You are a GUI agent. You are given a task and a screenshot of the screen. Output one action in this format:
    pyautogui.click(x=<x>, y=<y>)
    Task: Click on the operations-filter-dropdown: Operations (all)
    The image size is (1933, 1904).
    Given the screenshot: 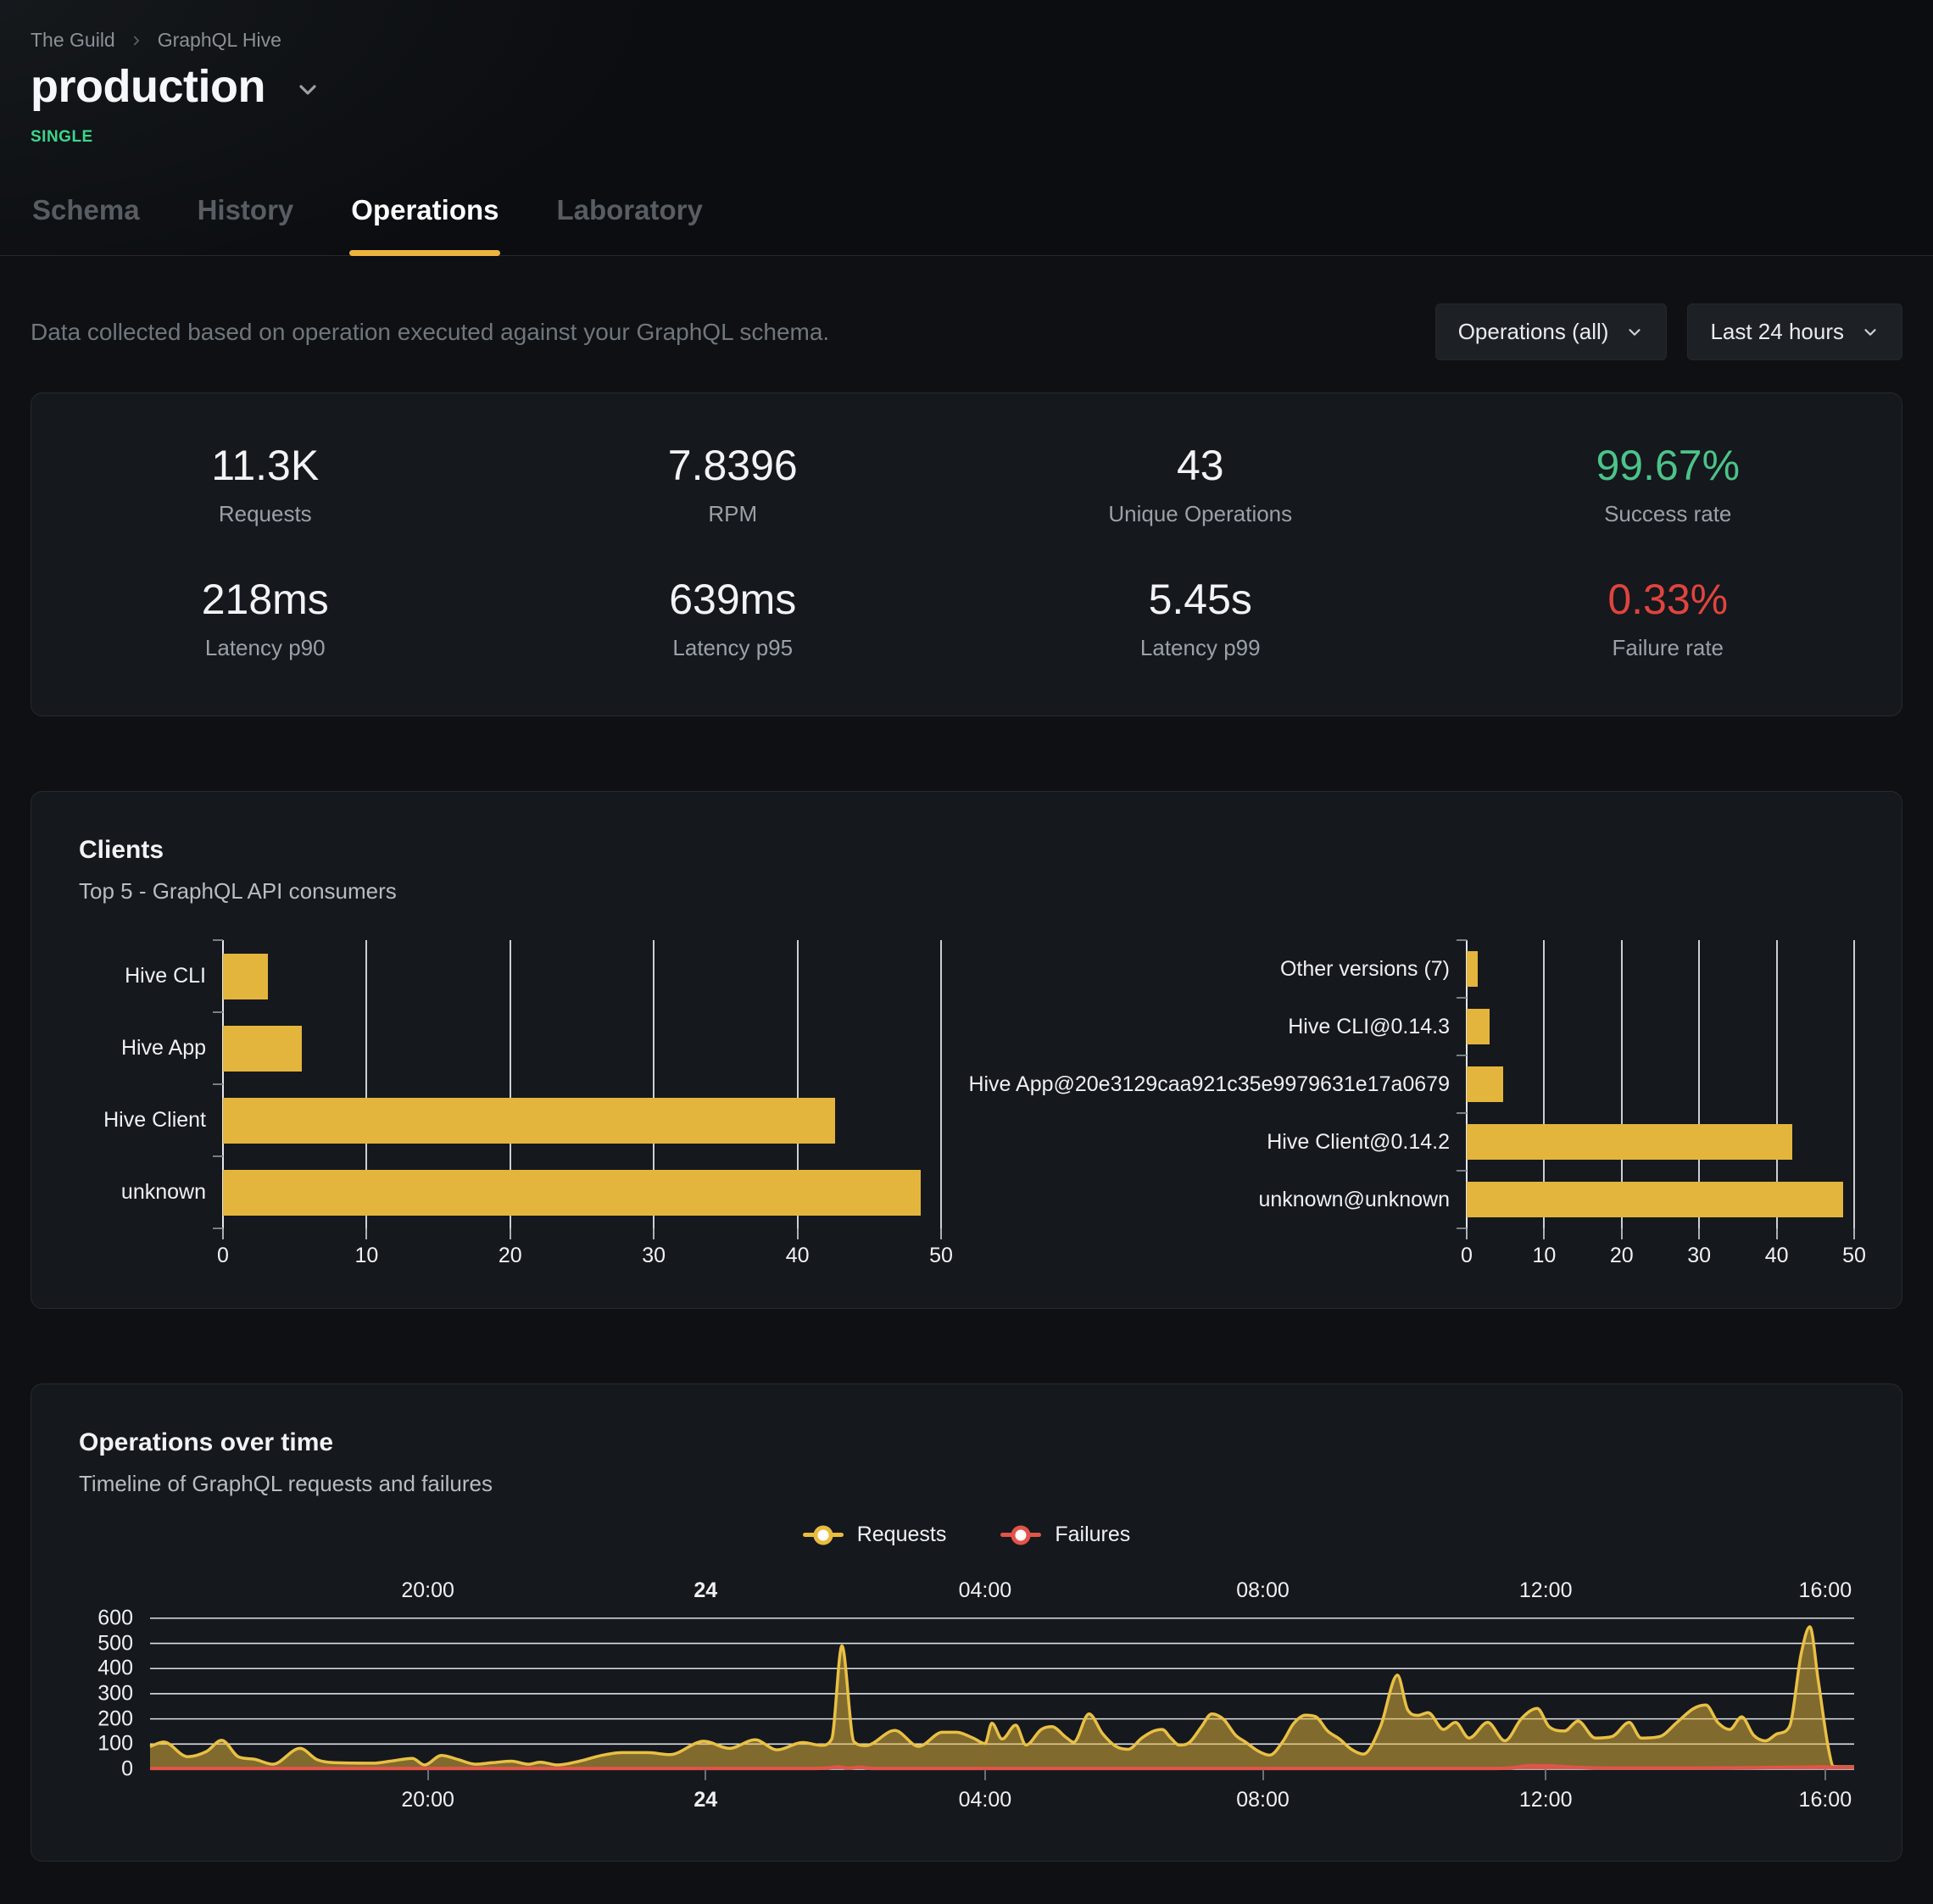 What is the action you would take?
    pyautogui.click(x=1551, y=332)
    